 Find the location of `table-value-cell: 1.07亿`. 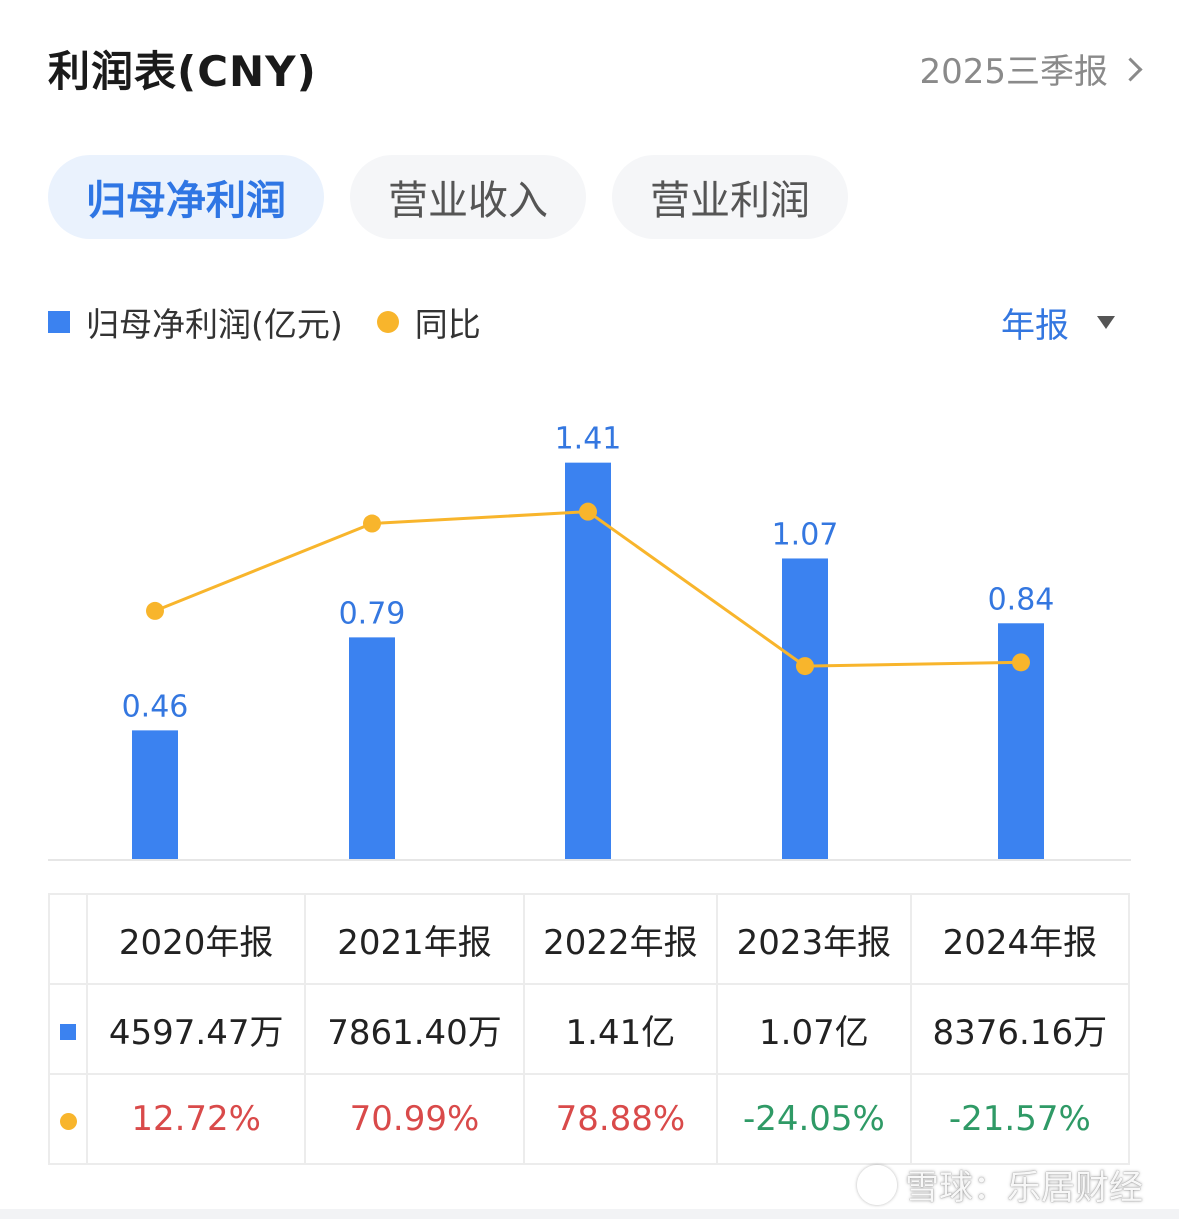

table-value-cell: 1.07亿 is located at coordinates (814, 1029).